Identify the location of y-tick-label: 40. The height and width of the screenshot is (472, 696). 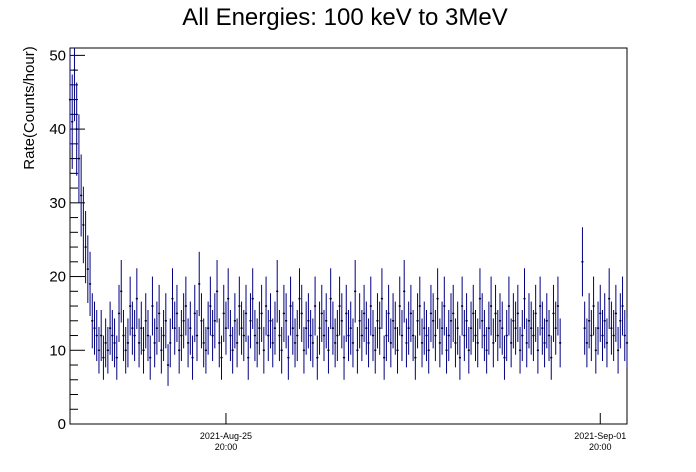
(57, 129).